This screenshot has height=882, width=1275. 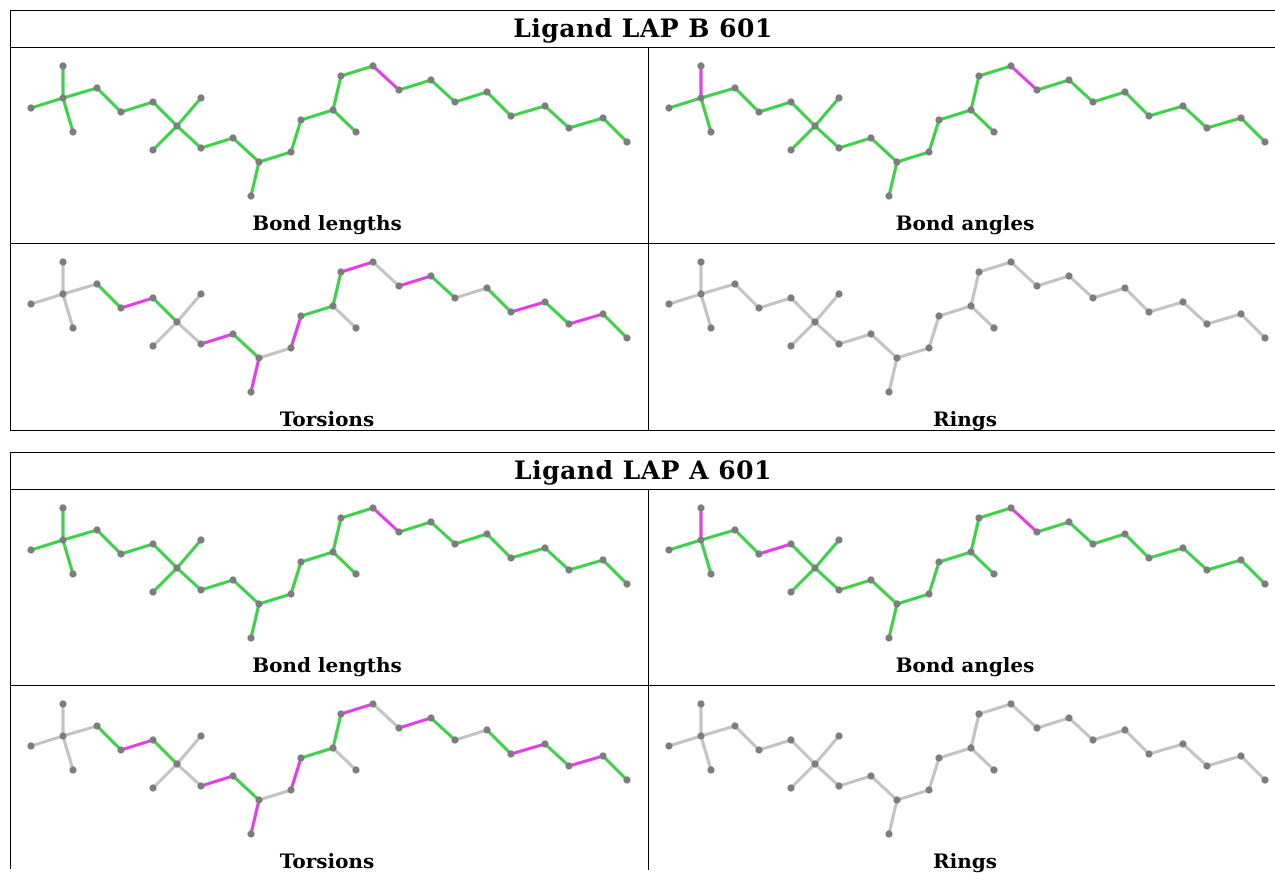 I want to click on panel-caption: Bond lengths, so click(x=327, y=223).